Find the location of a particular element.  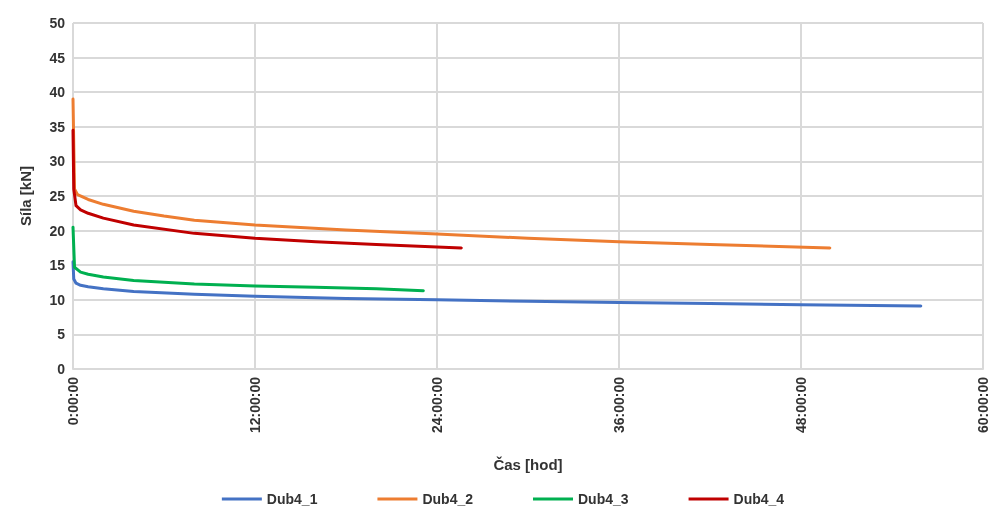

y-axis-title: Síla [kN] is located at coordinates (25, 196).